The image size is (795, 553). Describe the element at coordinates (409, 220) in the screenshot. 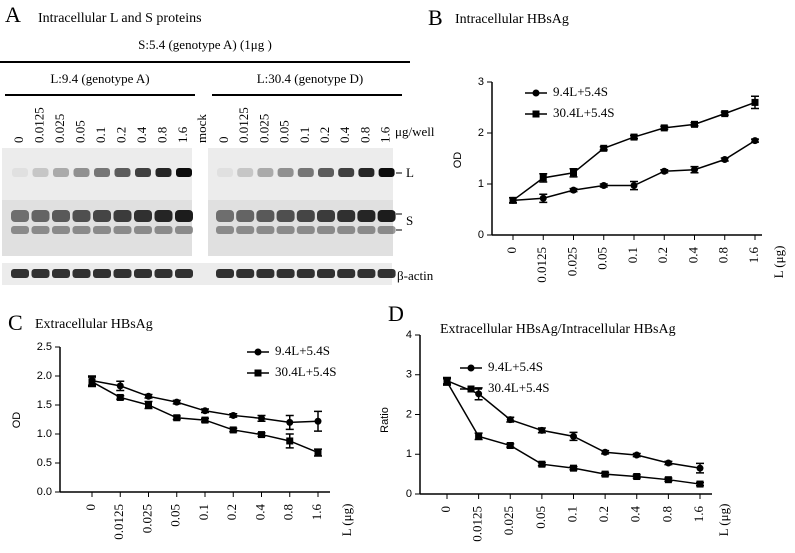

I see `band-label: S` at that location.